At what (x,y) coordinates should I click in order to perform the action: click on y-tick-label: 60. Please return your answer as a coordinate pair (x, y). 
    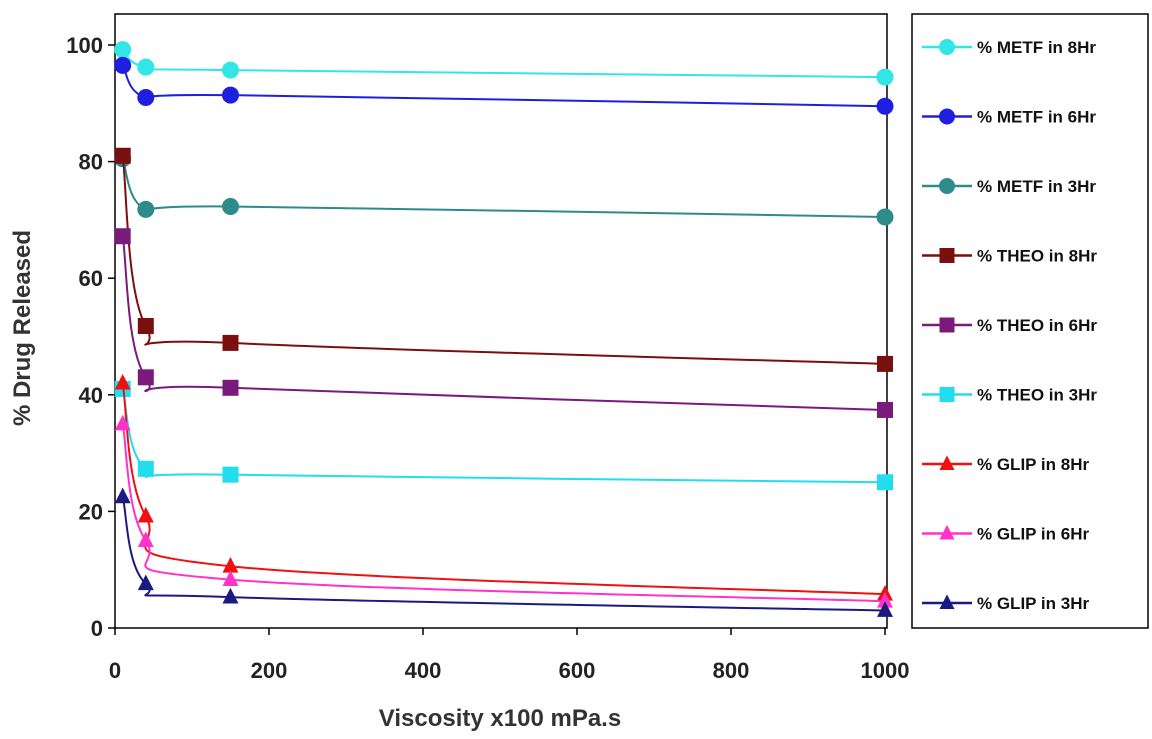
    Looking at the image, I should click on (91, 278).